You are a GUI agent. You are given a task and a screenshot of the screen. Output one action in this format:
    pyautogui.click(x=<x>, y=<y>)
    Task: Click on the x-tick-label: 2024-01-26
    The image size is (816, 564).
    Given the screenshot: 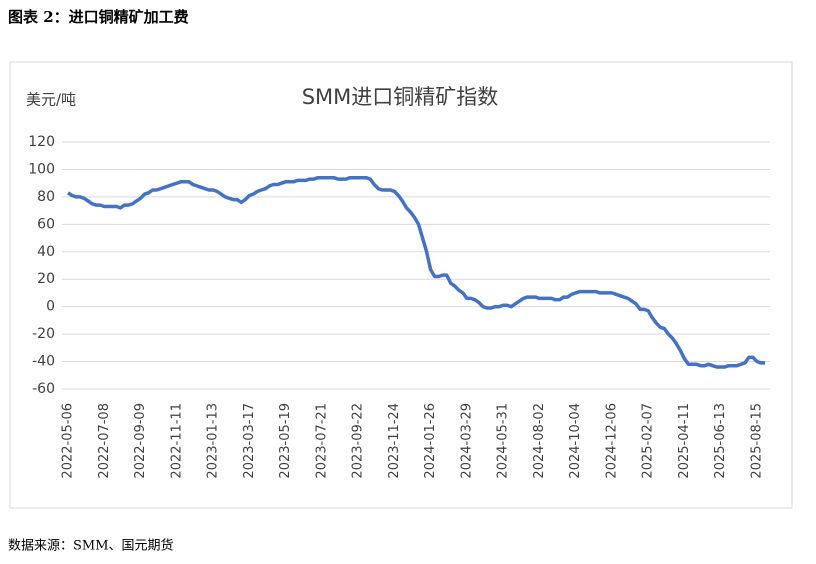 What is the action you would take?
    pyautogui.click(x=430, y=441)
    